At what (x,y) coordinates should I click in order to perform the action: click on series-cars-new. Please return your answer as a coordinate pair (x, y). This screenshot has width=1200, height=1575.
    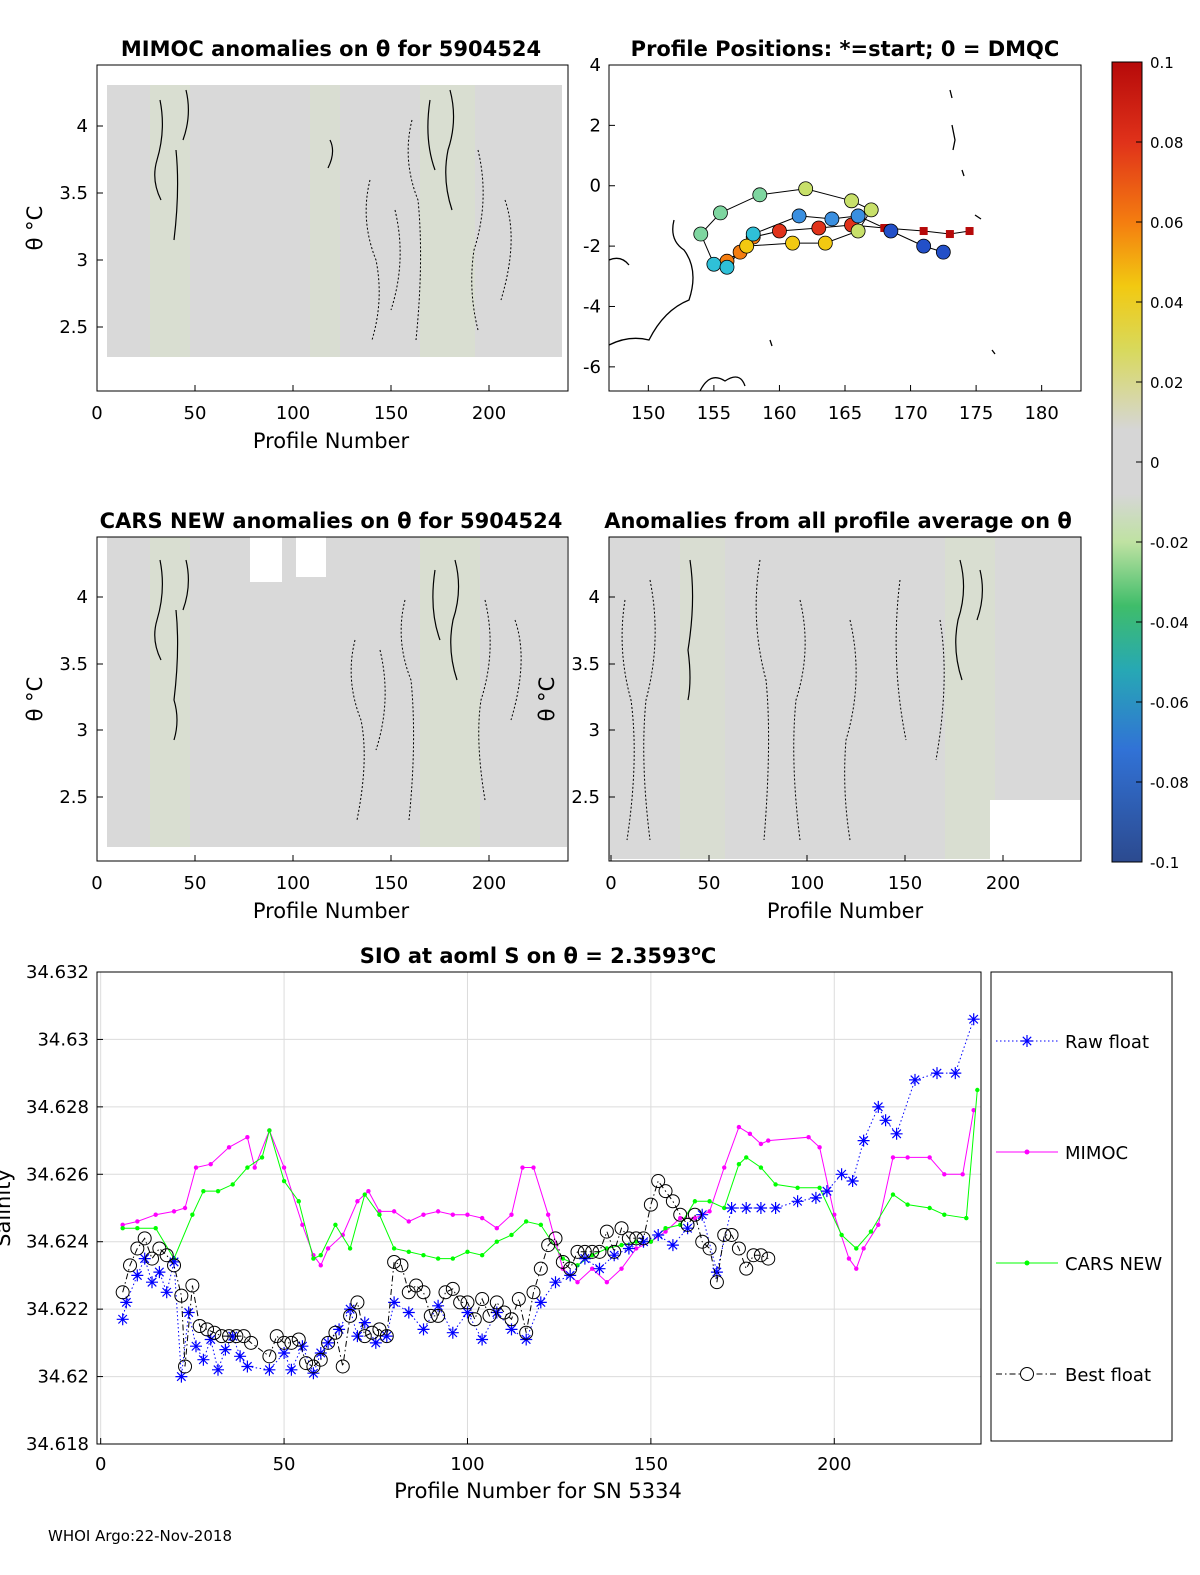
    Looking at the image, I should click on (550, 1177).